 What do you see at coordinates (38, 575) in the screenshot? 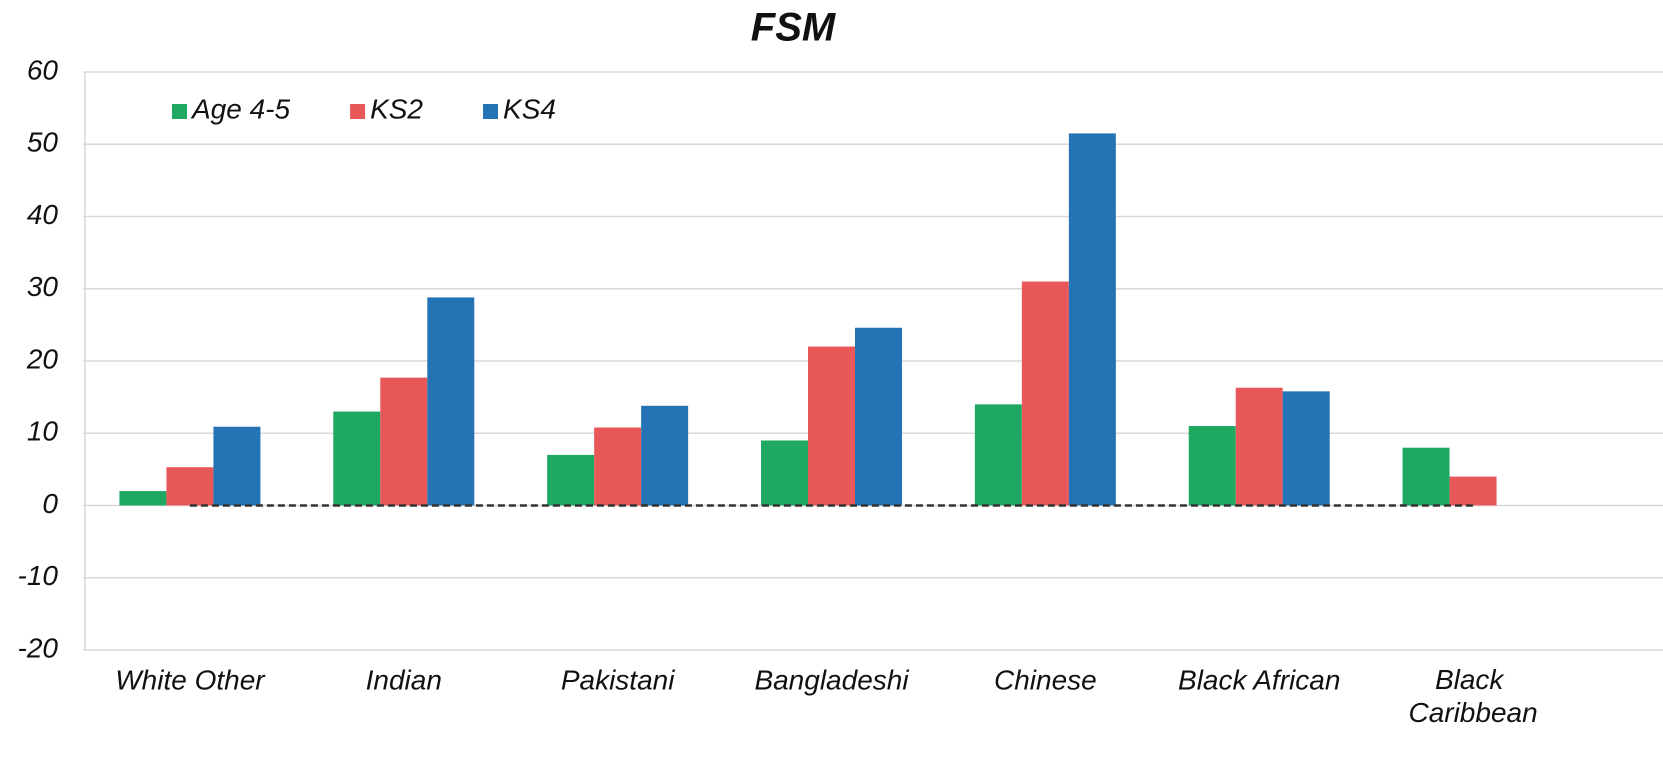
I see `y-tick-label: -10` at bounding box center [38, 575].